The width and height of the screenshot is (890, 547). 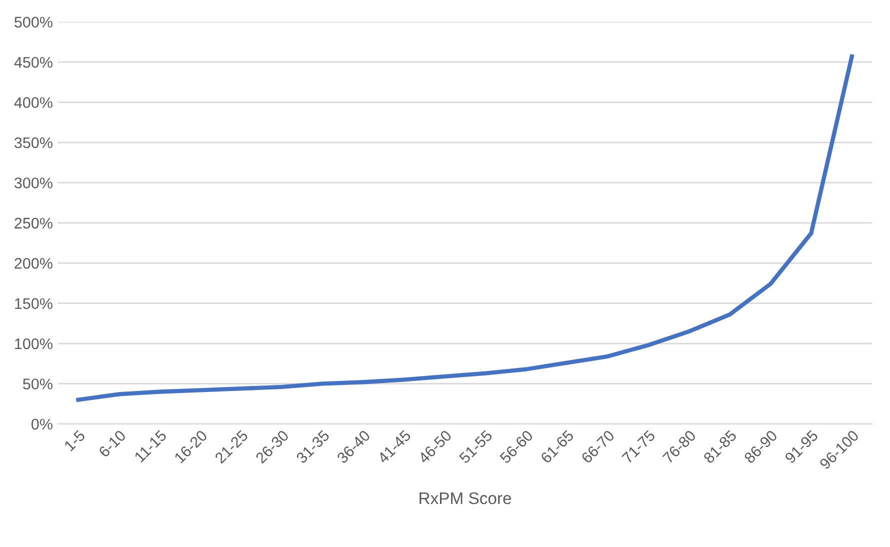 I want to click on y-tick-label: 300%, so click(x=33, y=183).